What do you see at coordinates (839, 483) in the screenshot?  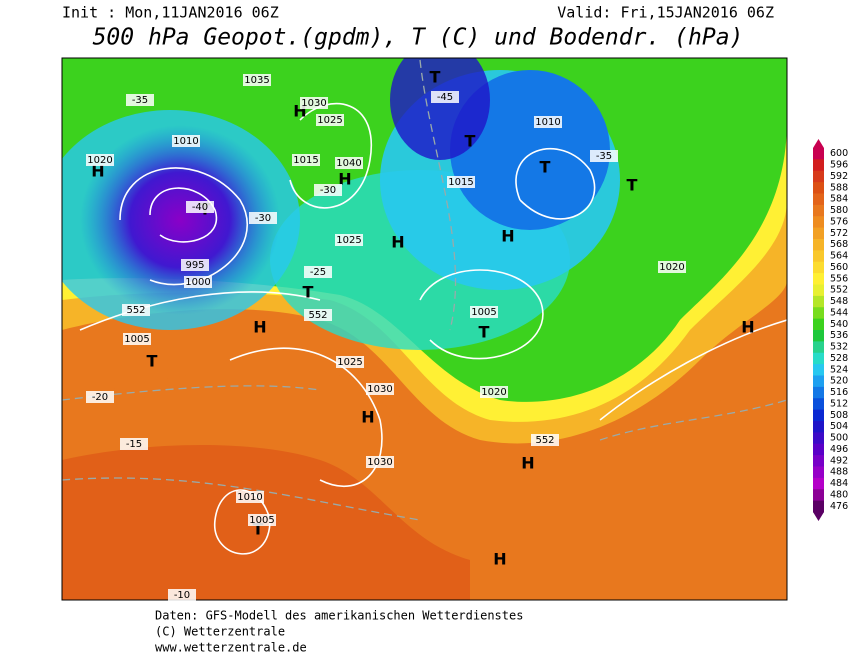 I see `legend-label: 484` at bounding box center [839, 483].